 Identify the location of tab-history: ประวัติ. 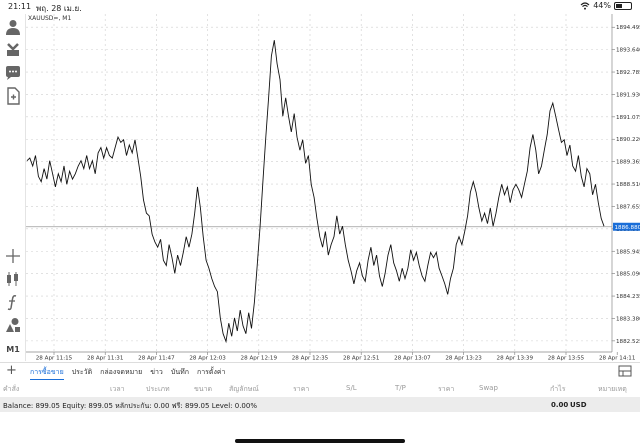
(82, 372).